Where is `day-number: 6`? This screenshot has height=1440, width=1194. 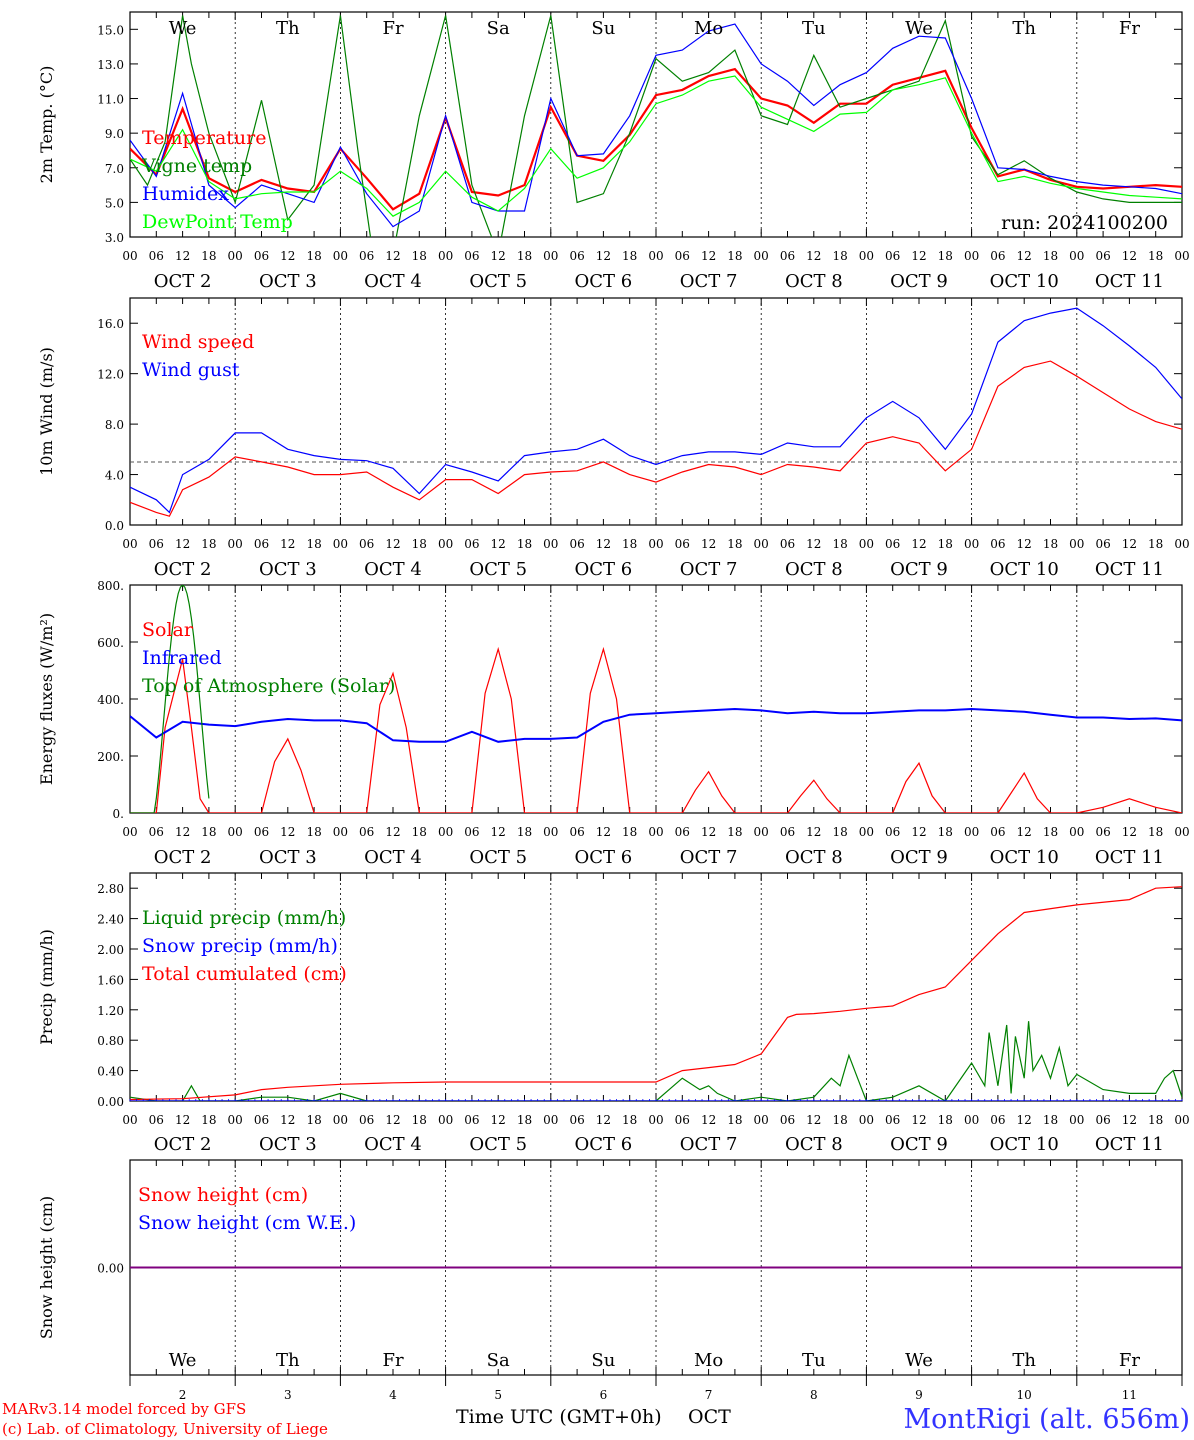 day-number: 6 is located at coordinates (604, 1395).